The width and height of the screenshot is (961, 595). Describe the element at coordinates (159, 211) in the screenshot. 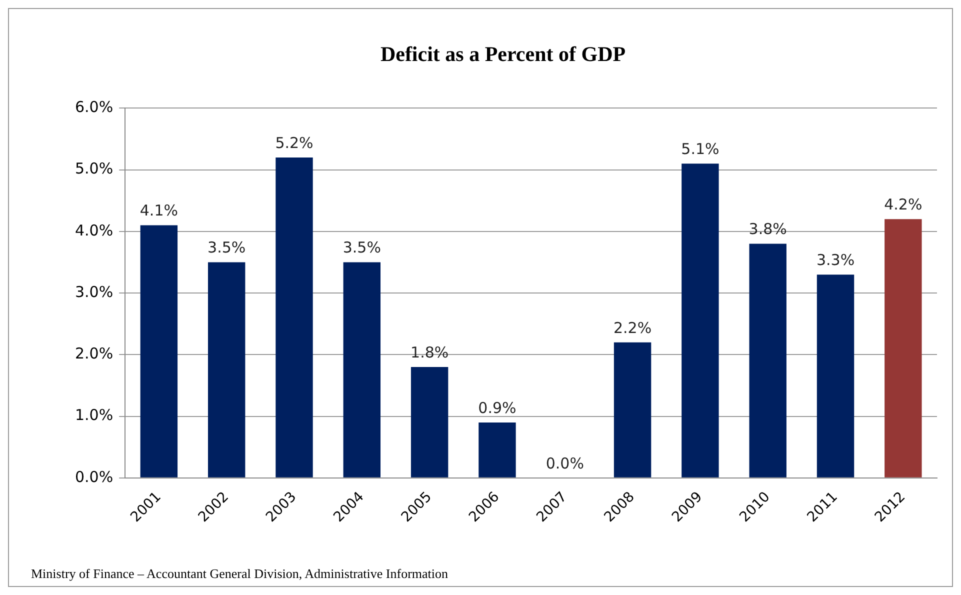

I see `data-label: 4.1%` at that location.